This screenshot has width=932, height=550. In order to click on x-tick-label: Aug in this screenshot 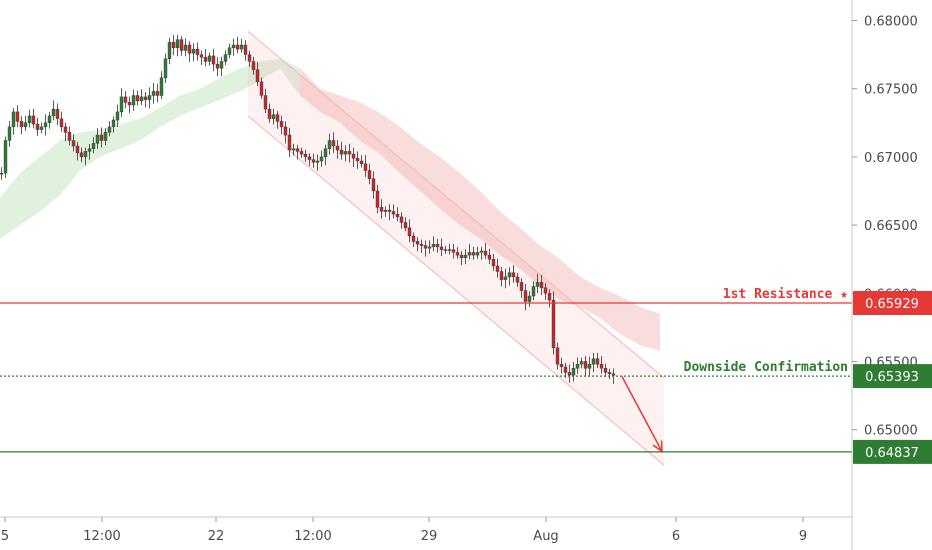, I will do `click(545, 536)`.